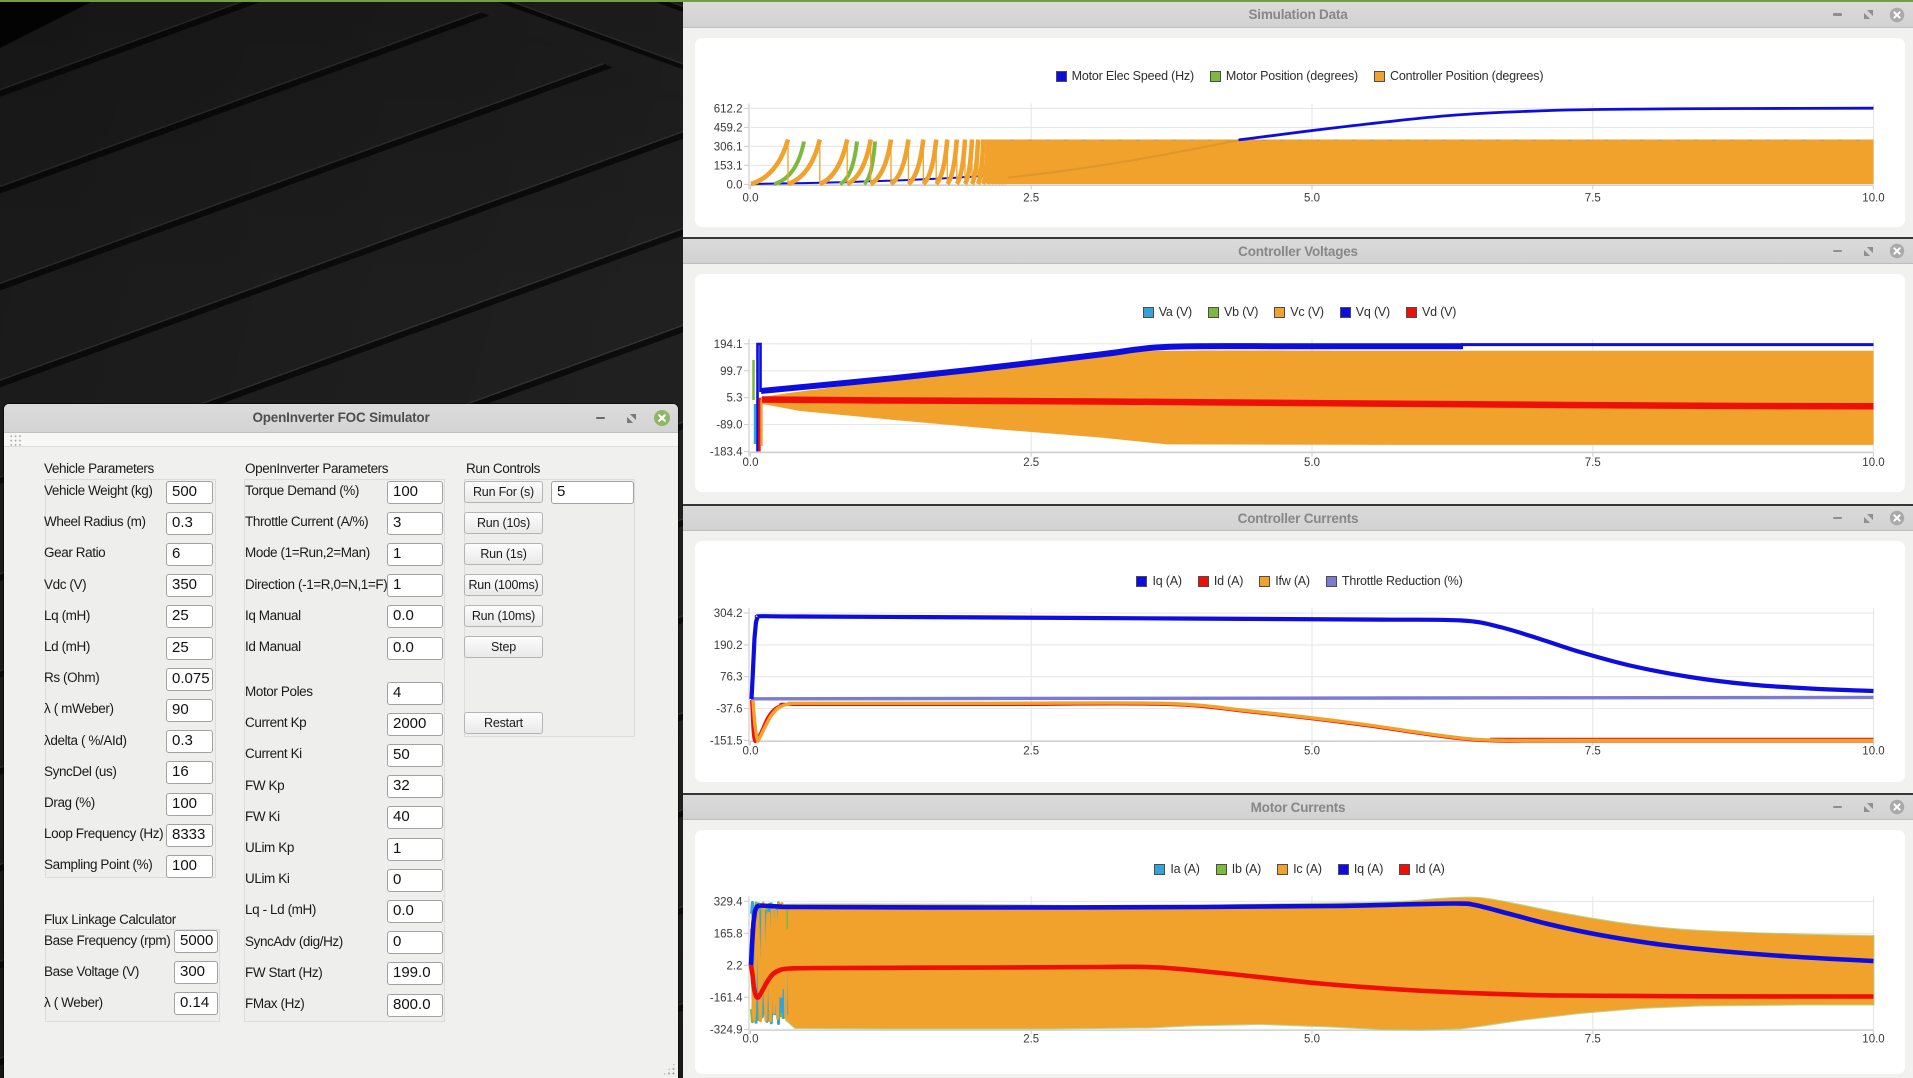  Describe the element at coordinates (735, 399) in the screenshot. I see `svg-text: 5.3` at that location.